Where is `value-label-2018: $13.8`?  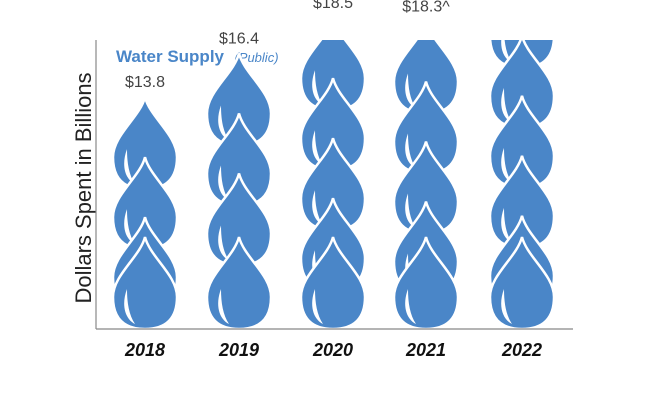 value-label-2018: $13.8 is located at coordinates (145, 82).